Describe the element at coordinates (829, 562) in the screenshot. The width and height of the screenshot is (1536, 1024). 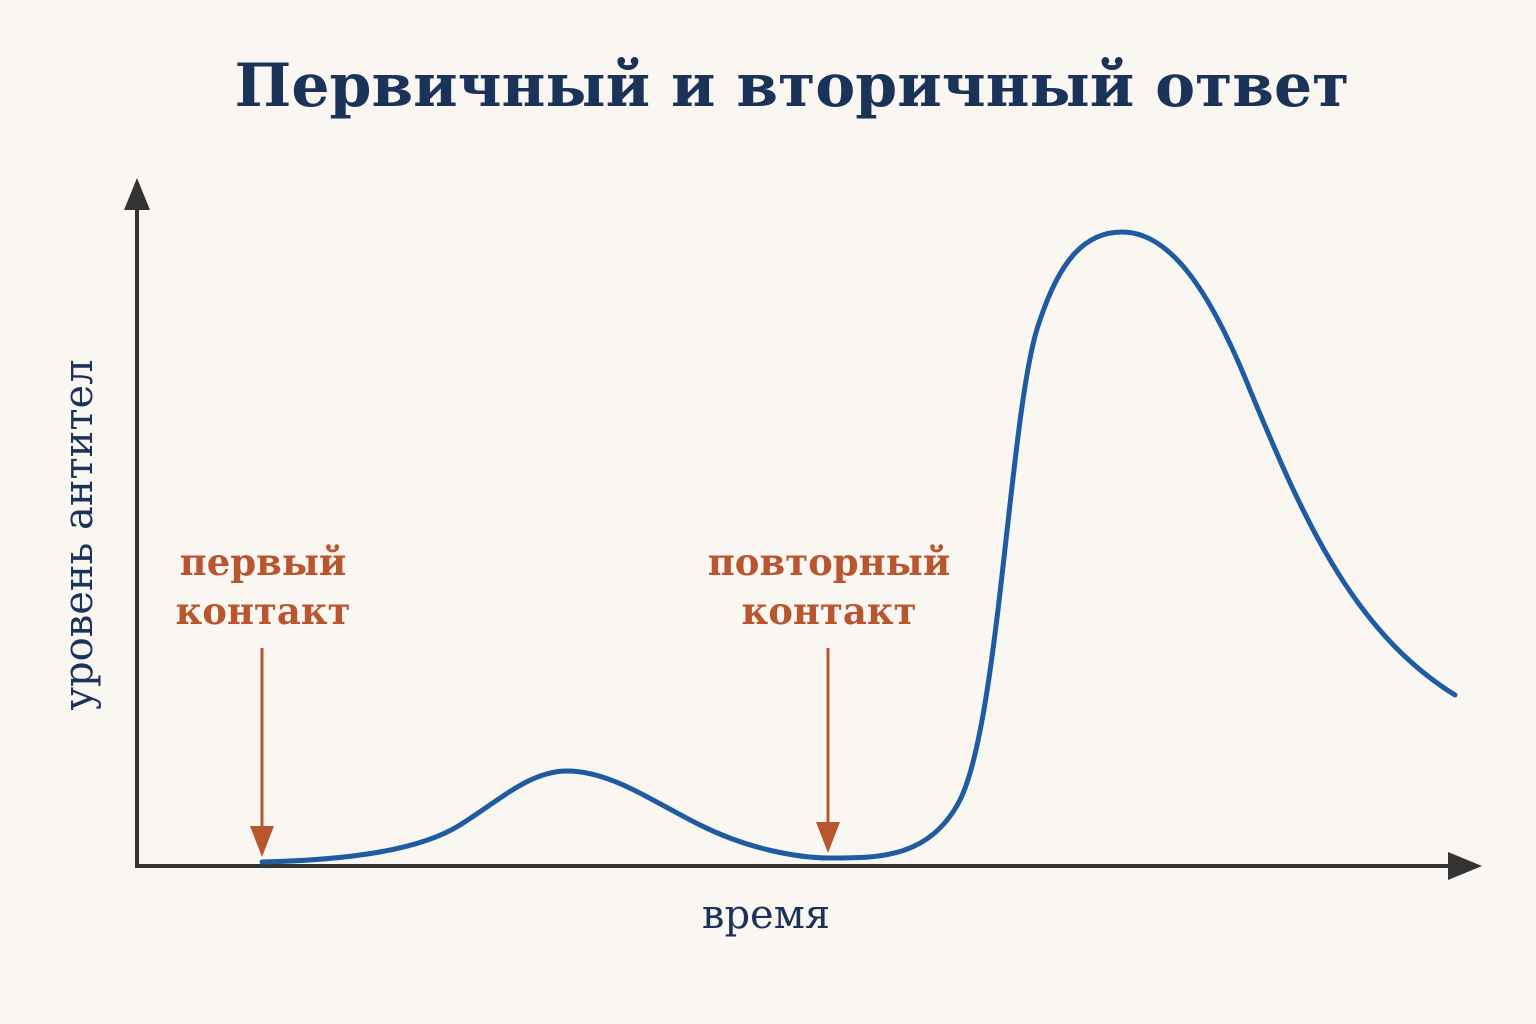
I see `annotation-line: повторный` at that location.